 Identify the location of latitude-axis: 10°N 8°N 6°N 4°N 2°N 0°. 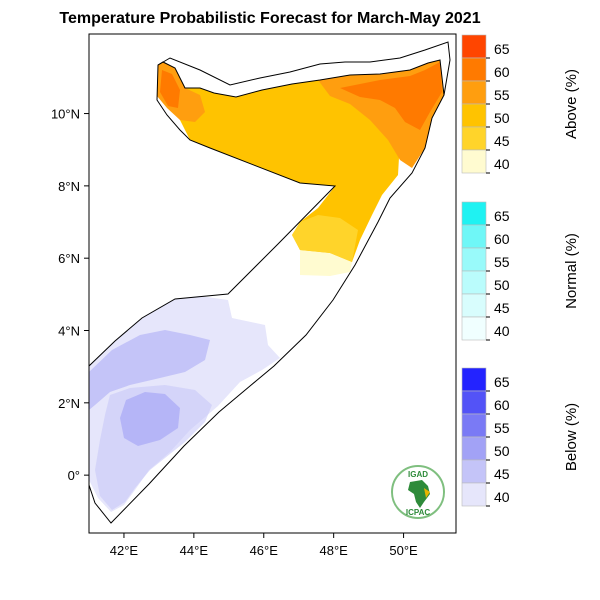
(70, 295).